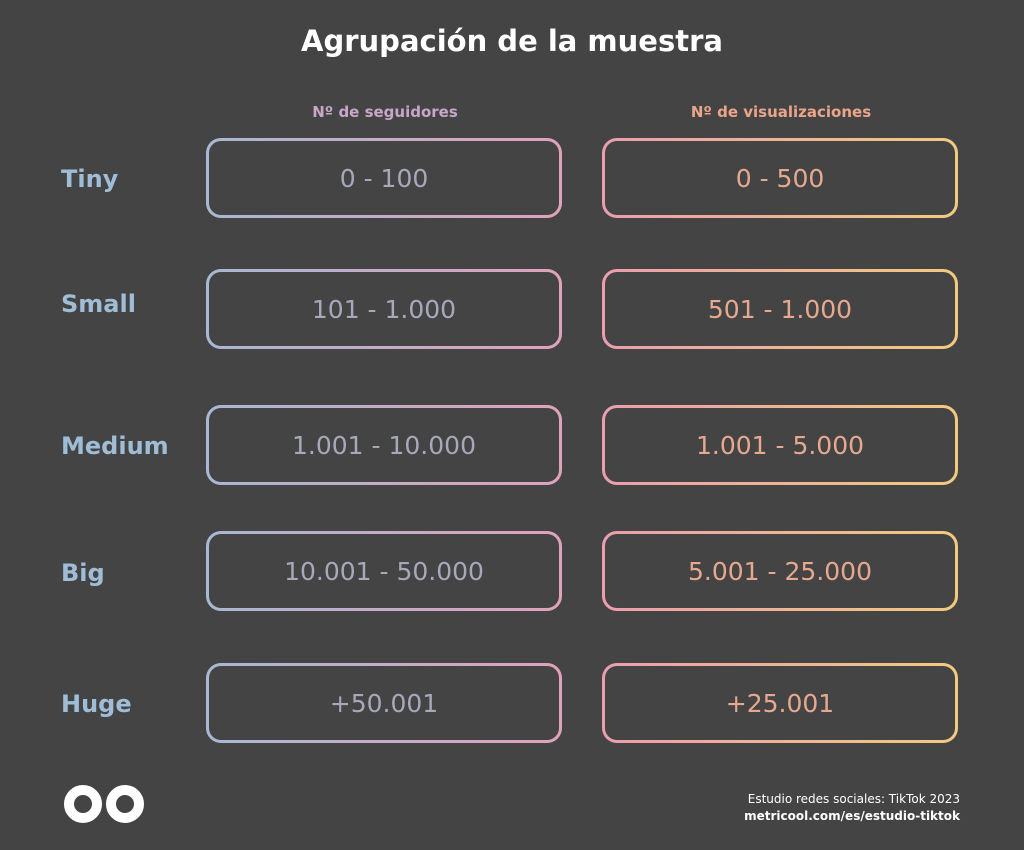 The width and height of the screenshot is (1024, 850). What do you see at coordinates (853, 799) in the screenshot?
I see `footer-study-text: Estudio redes sociales: TikTok 2023` at bounding box center [853, 799].